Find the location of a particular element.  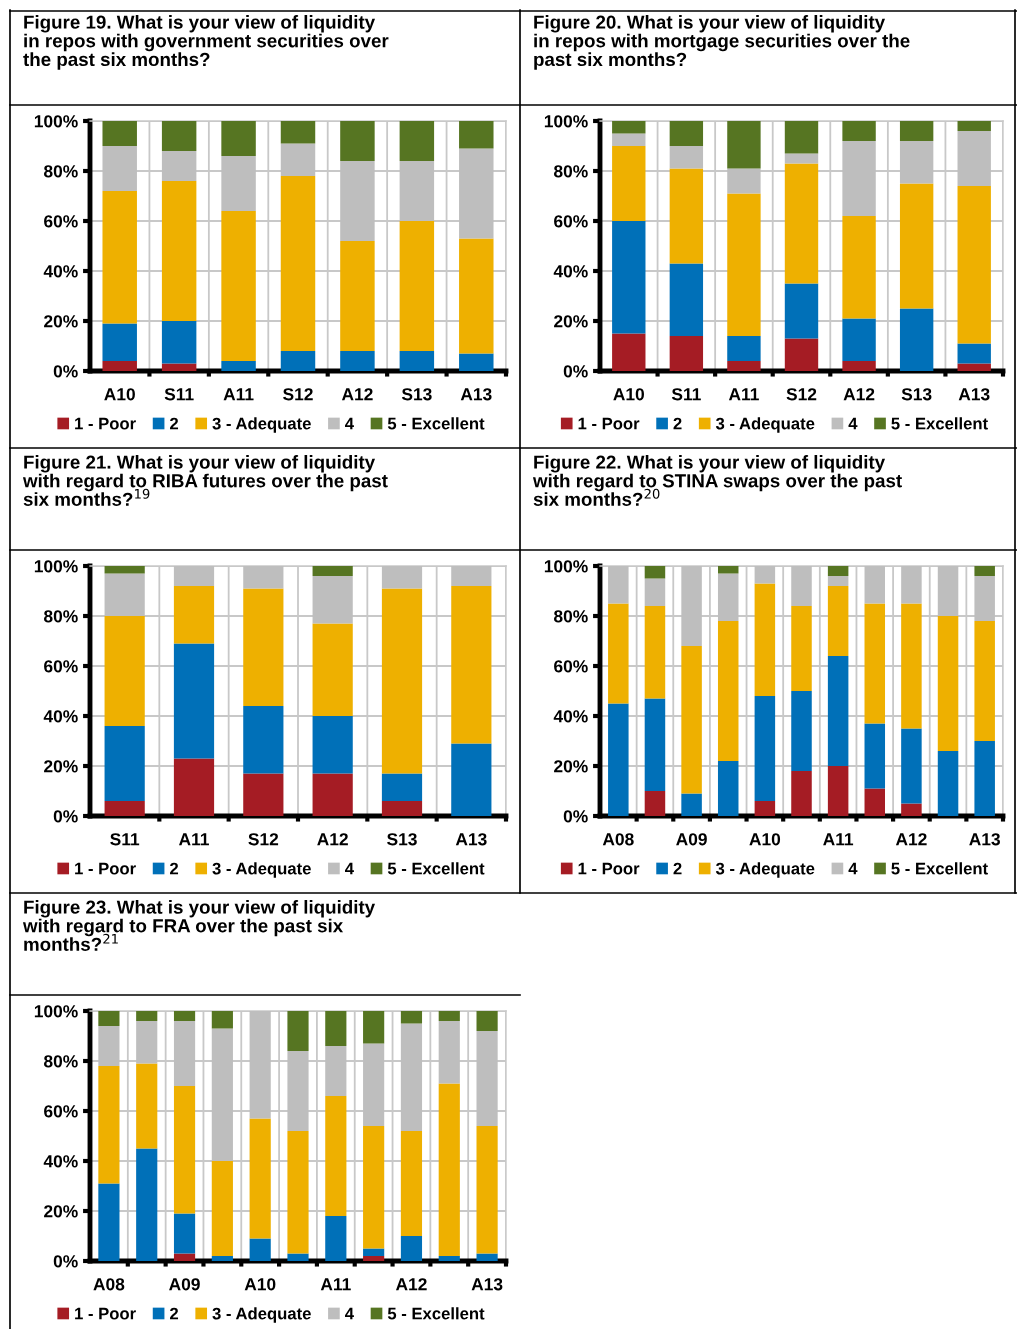

x-tick-label: S13 is located at coordinates (402, 839).